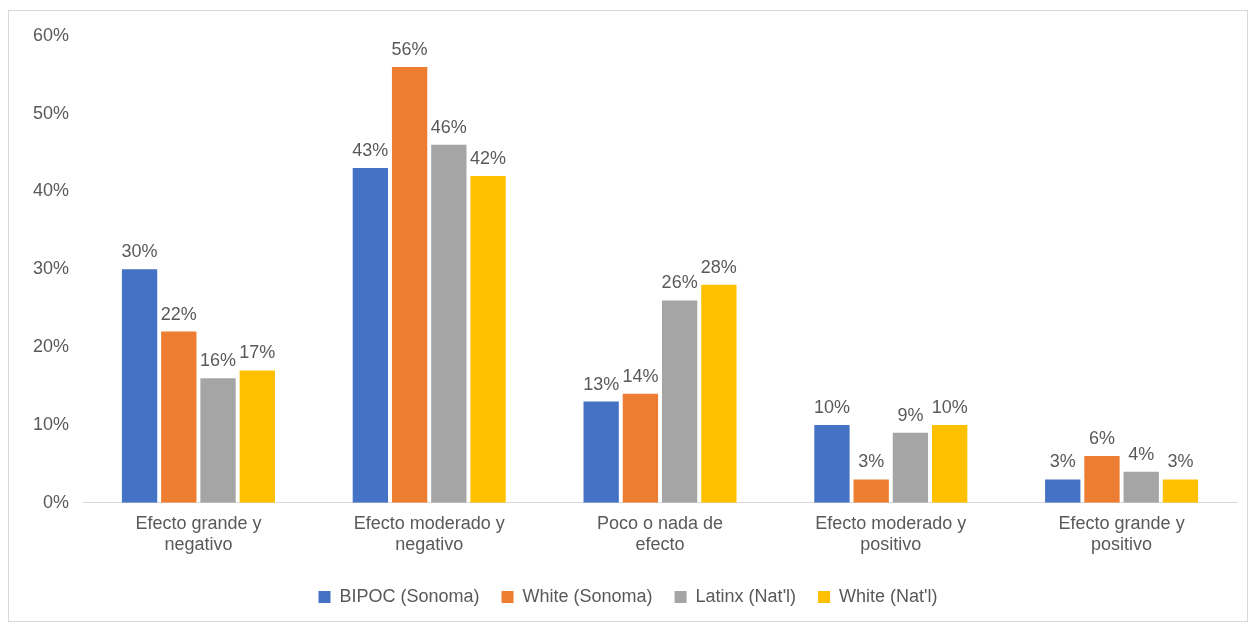  I want to click on data-label: 30%, so click(139, 251).